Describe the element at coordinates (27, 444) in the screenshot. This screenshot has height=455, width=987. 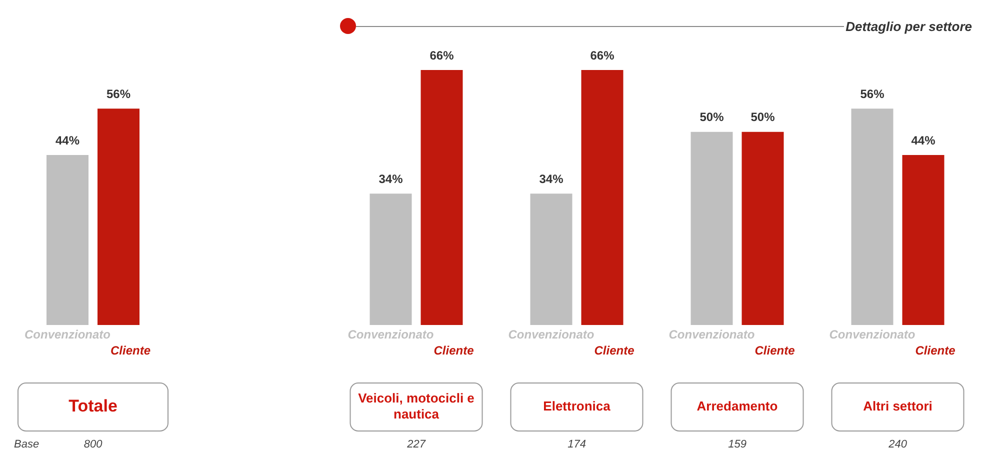
I see `text: Base` at that location.